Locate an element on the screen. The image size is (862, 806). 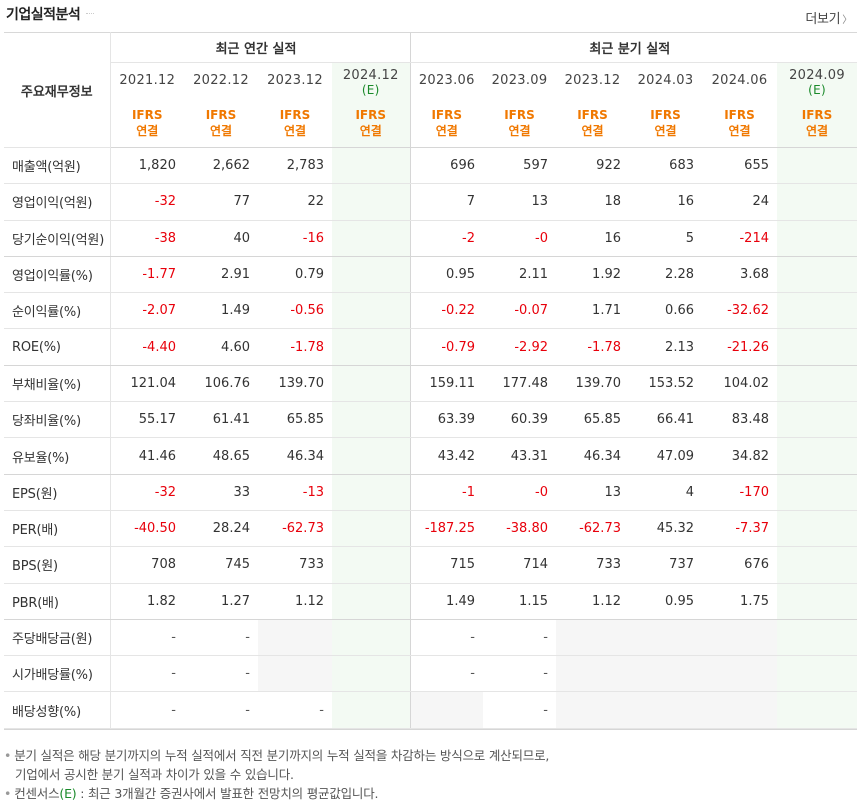
row-label: EPS(원) is located at coordinates (57, 492).